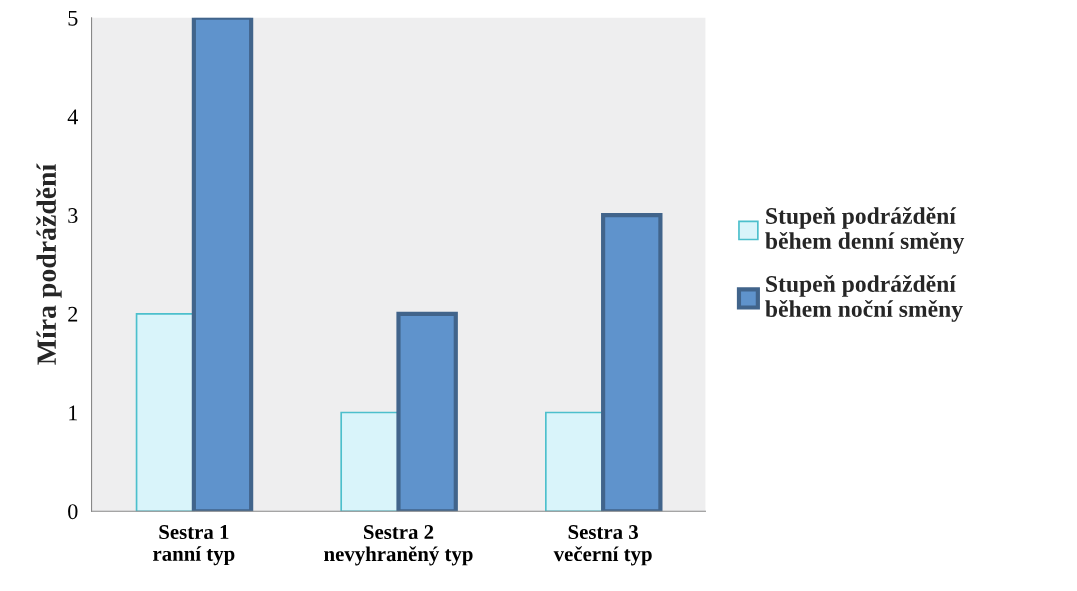 The width and height of the screenshot is (1077, 591). I want to click on x-tick-label: Sestra 1 ranní typ, so click(194, 545).